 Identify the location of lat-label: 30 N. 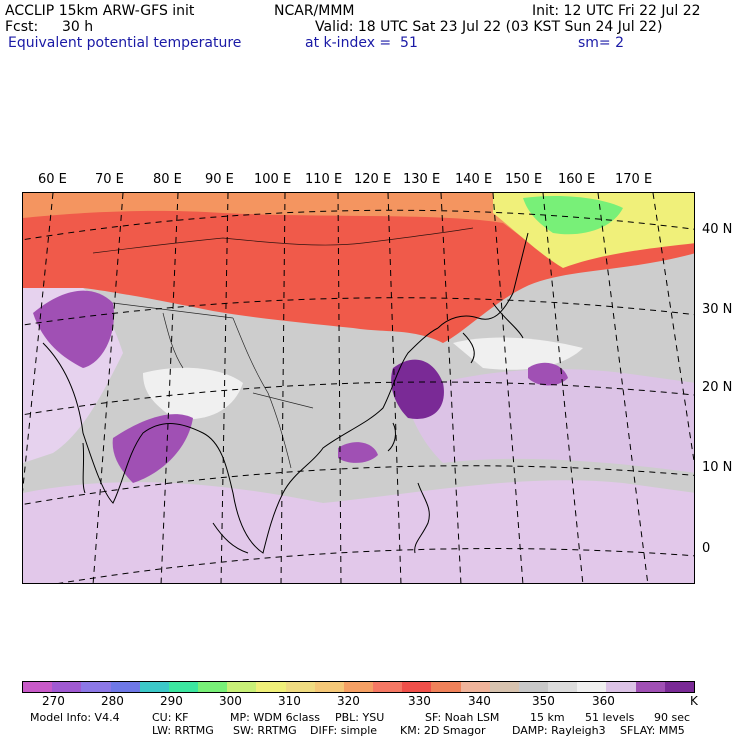
(717, 309).